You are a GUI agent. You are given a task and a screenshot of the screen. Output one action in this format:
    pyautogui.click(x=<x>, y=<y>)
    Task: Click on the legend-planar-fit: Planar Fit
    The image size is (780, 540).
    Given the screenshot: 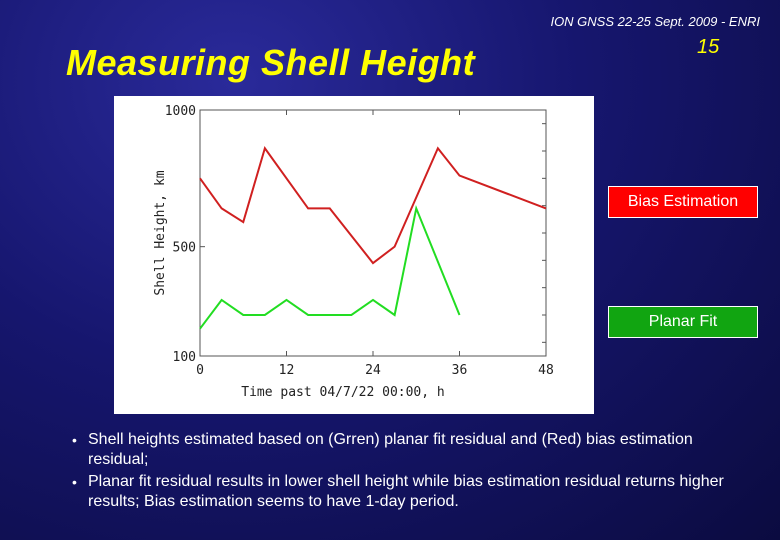 What is the action you would take?
    pyautogui.click(x=683, y=322)
    